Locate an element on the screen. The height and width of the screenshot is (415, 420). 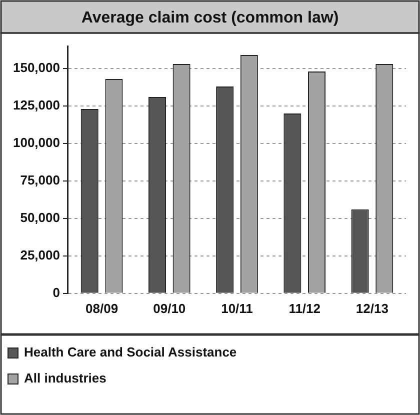
x-tick-label: 09/10 is located at coordinates (169, 308).